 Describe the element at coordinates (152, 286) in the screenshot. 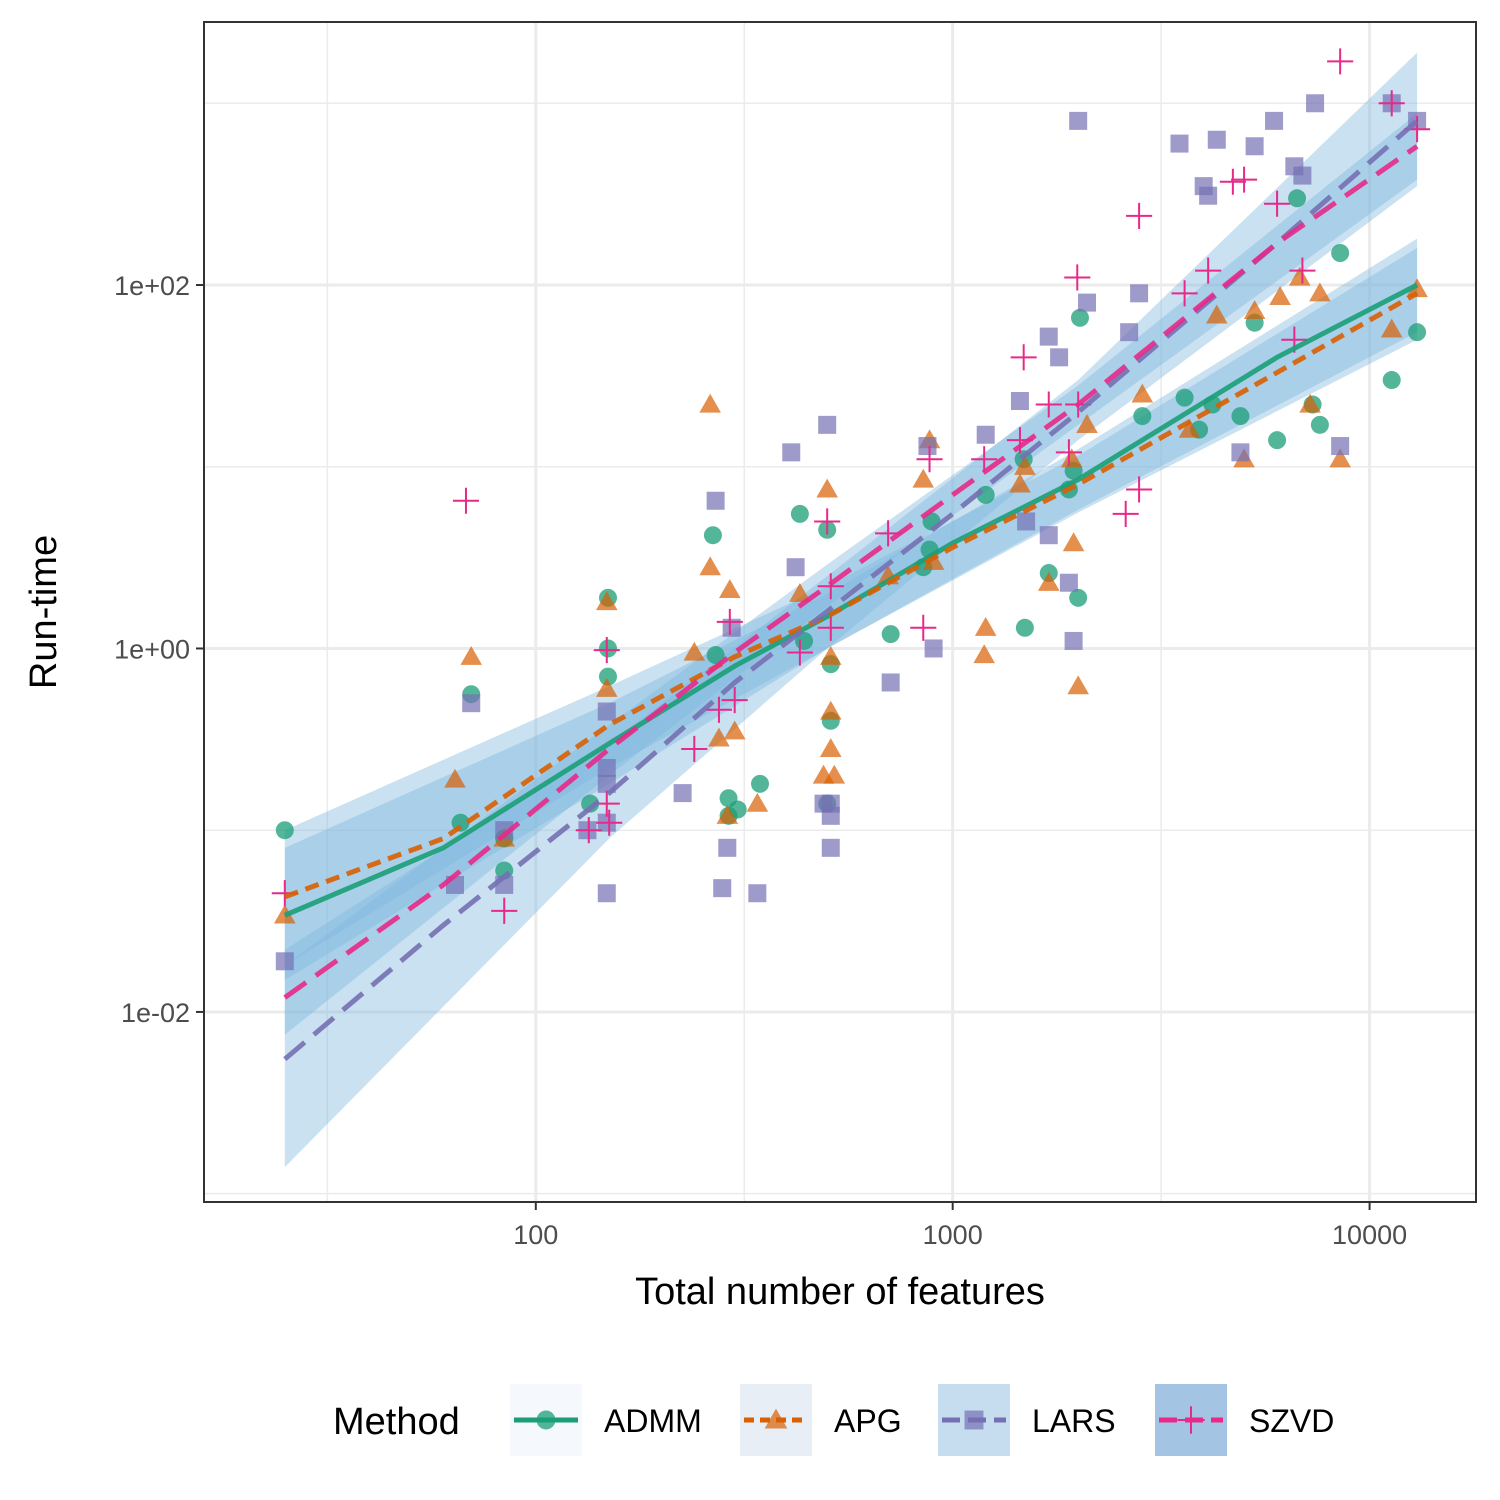

I see `y-tick-label: 1e+02` at that location.